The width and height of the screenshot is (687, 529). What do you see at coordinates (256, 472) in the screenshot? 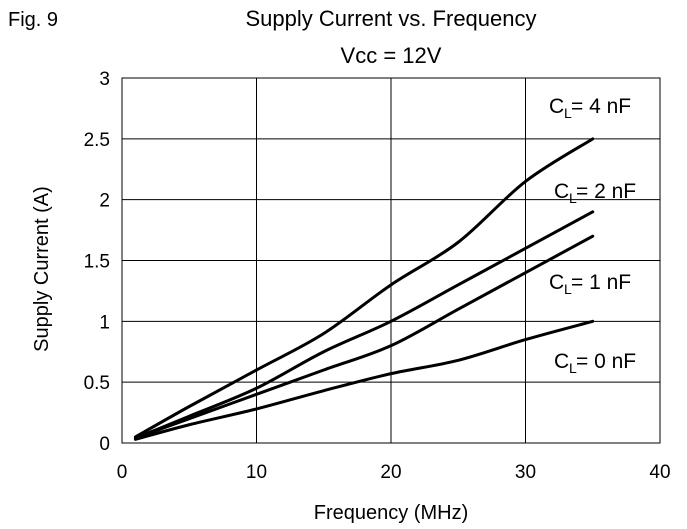
I see `x-tick-label: 10` at bounding box center [256, 472].